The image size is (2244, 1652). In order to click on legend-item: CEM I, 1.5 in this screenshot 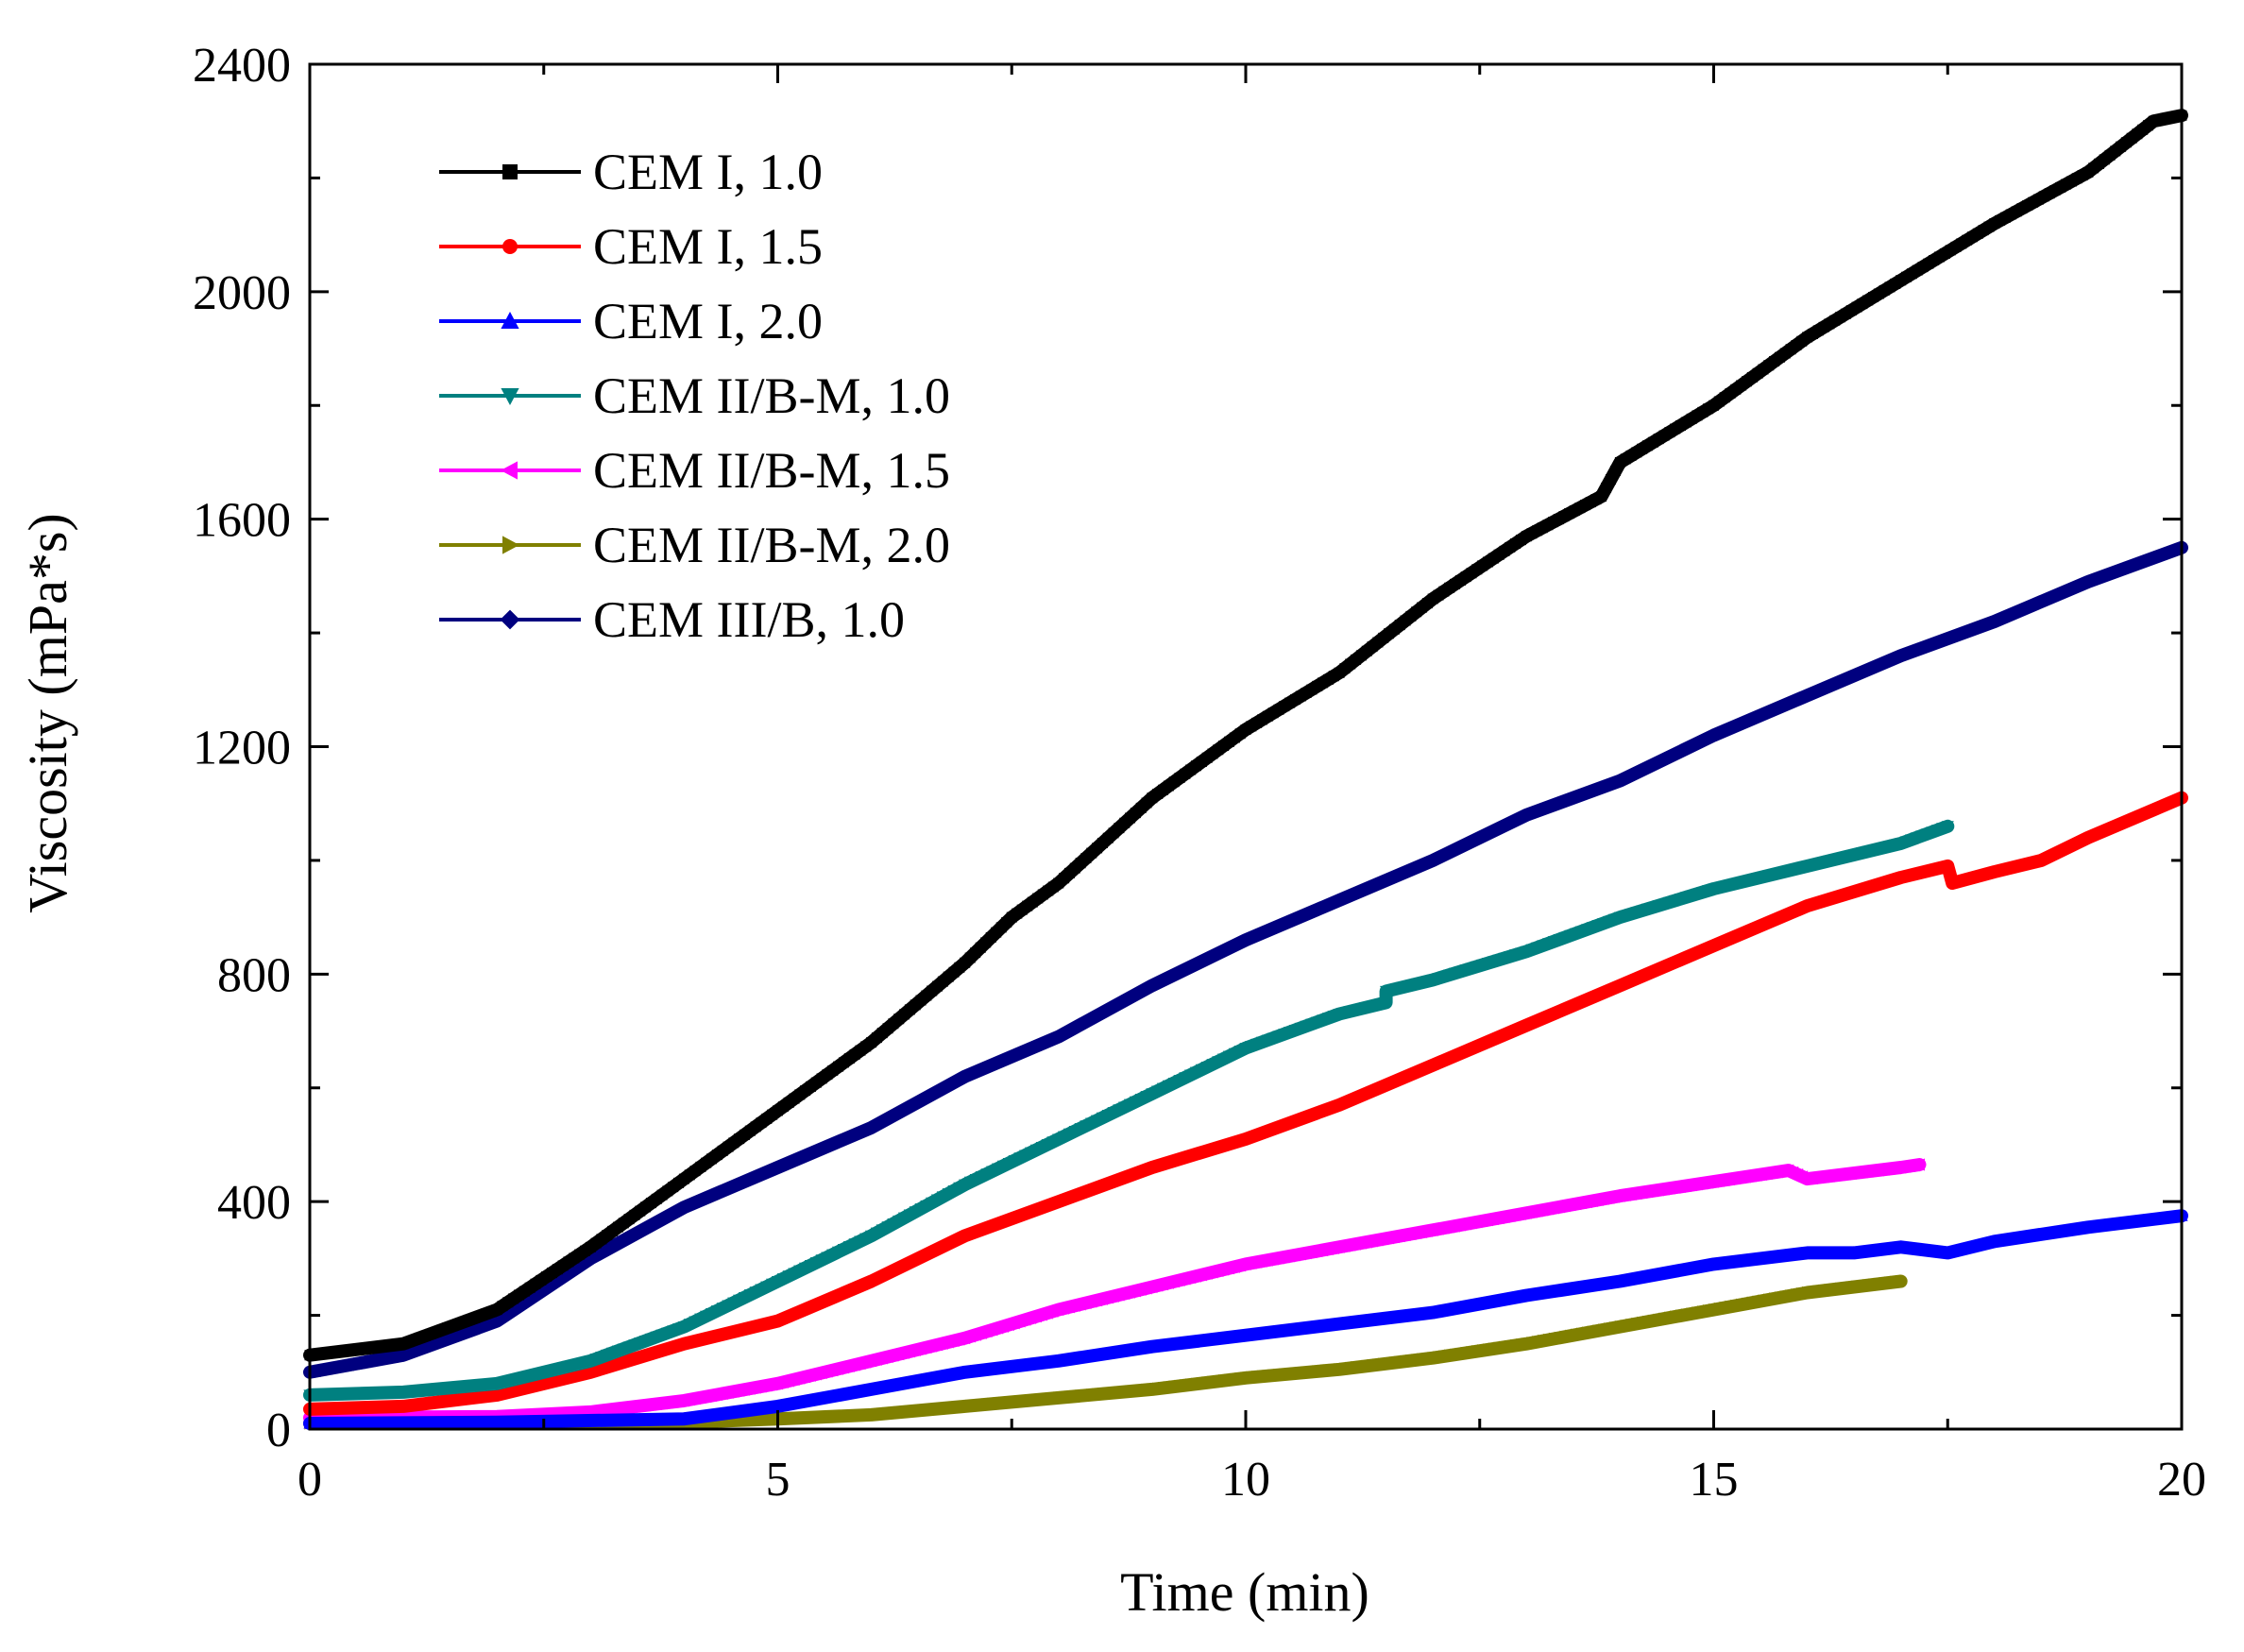, I will do `click(631, 246)`.